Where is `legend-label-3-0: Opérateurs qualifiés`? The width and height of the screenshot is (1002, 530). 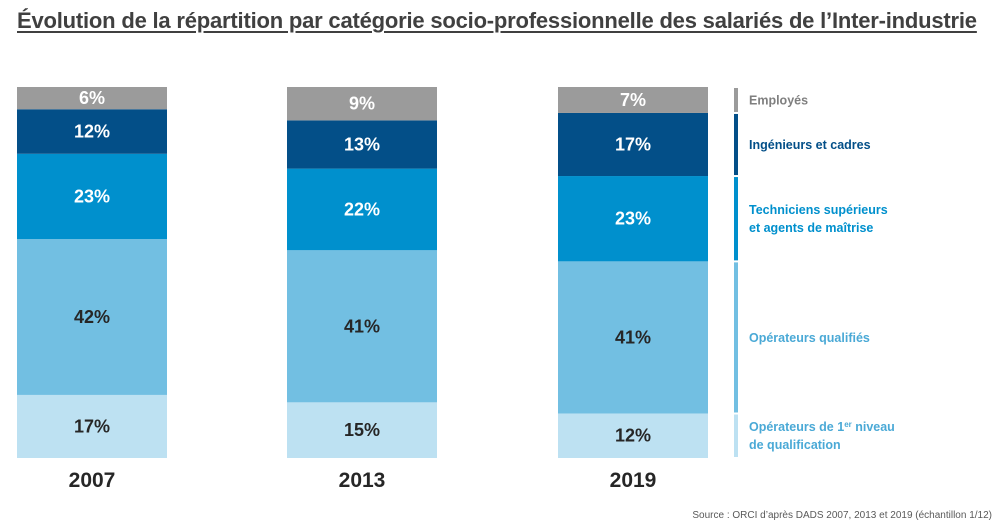
legend-label-3-0: Opérateurs qualifiés is located at coordinates (809, 338).